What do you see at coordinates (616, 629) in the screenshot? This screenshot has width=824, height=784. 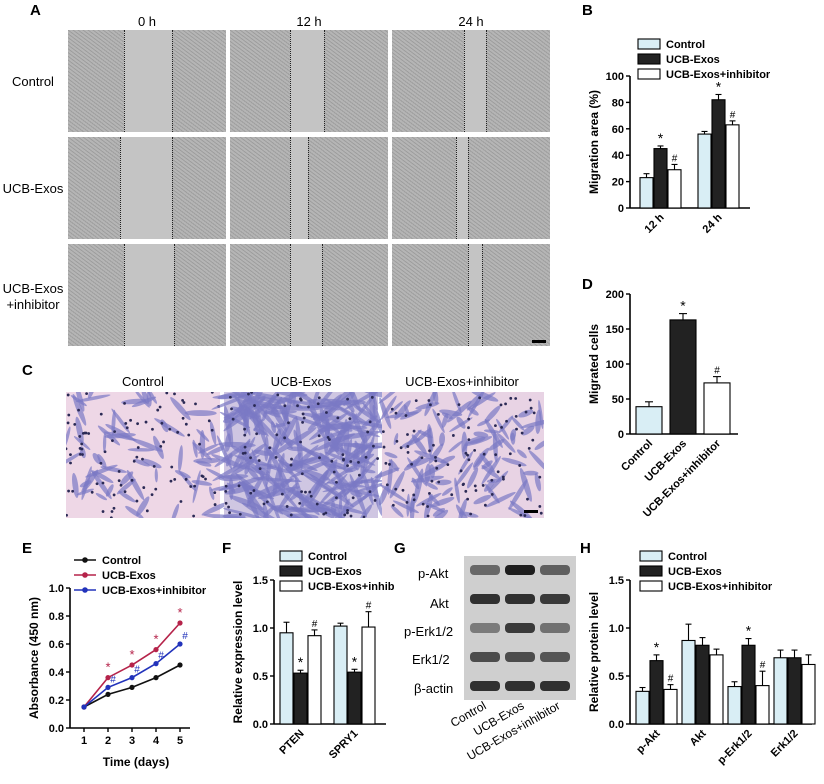 I see `chart-h-y-tick-label: 1.0` at bounding box center [616, 629].